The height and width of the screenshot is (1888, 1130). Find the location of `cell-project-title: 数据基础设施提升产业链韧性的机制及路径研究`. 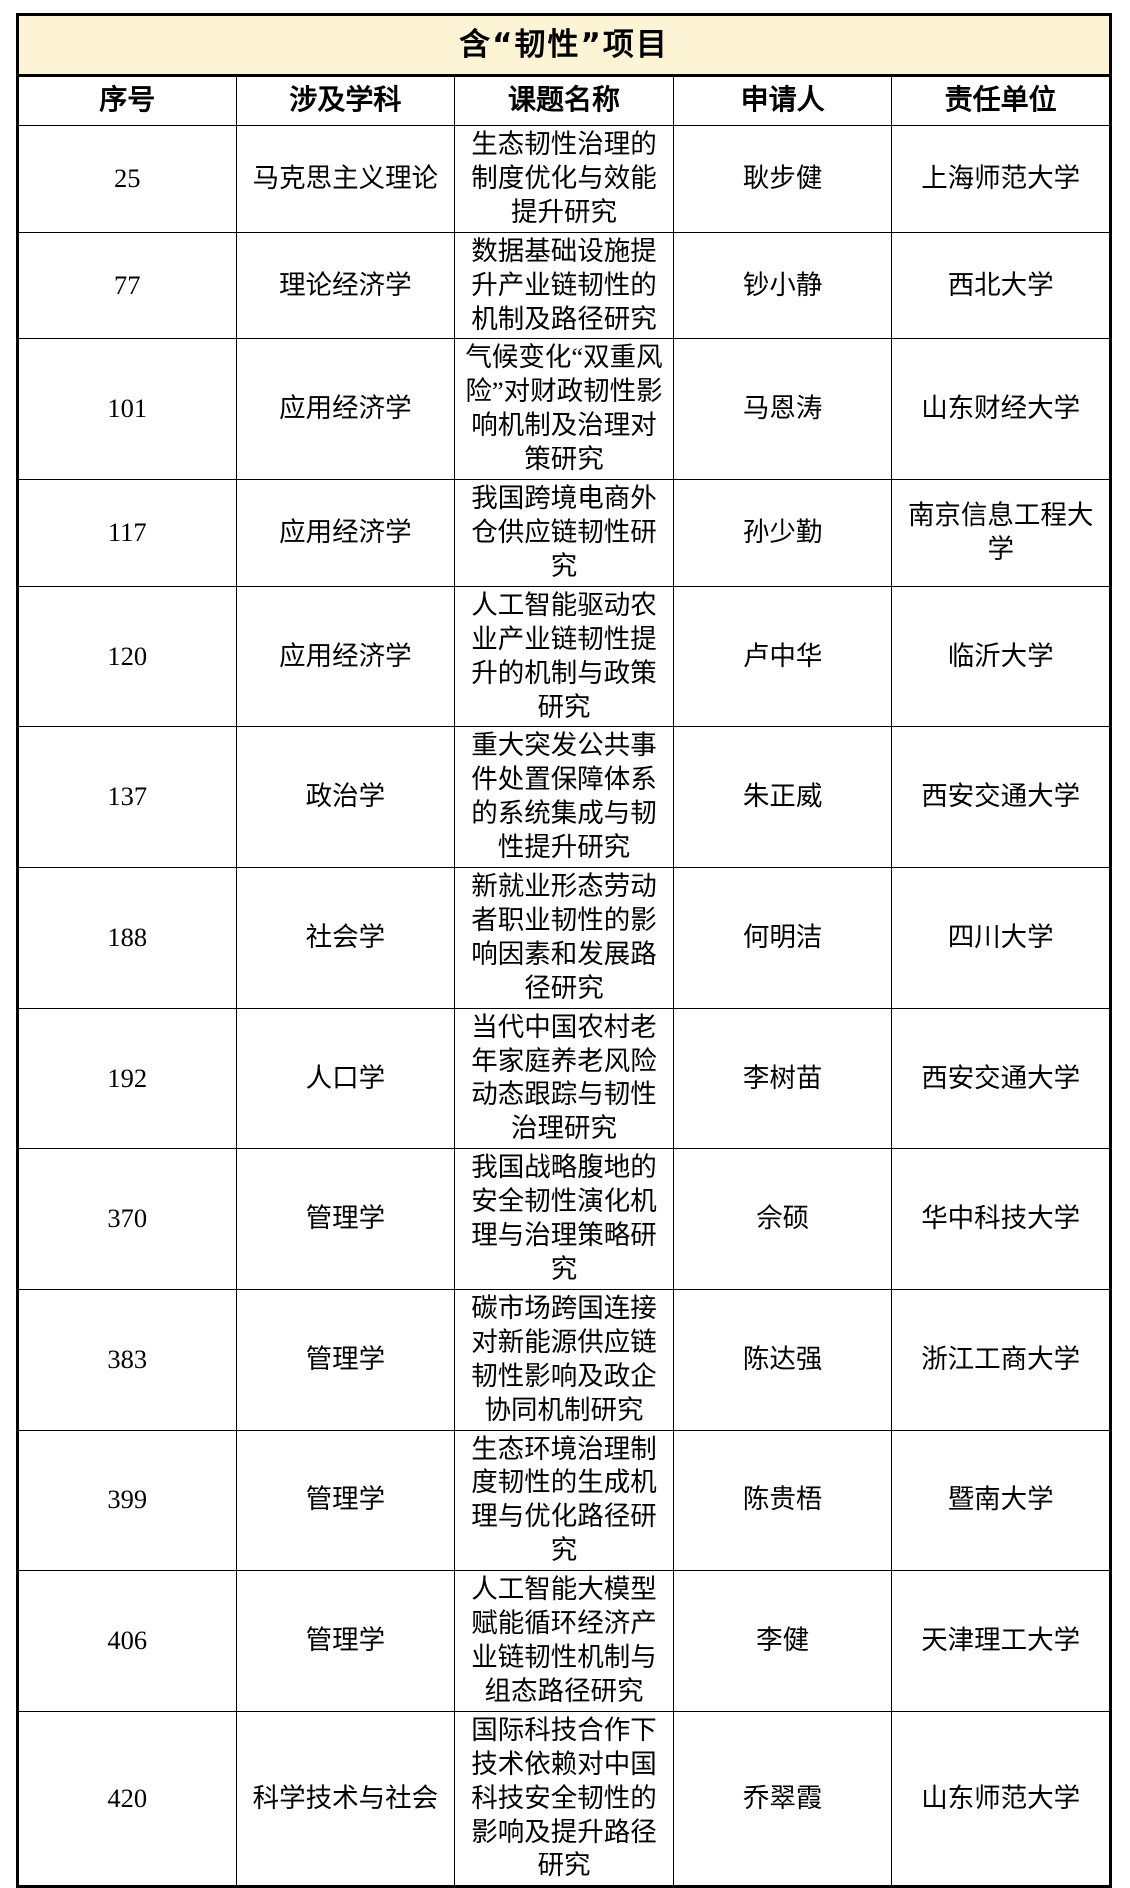

cell-project-title: 数据基础设施提升产业链韧性的机制及路径研究 is located at coordinates (564, 285).